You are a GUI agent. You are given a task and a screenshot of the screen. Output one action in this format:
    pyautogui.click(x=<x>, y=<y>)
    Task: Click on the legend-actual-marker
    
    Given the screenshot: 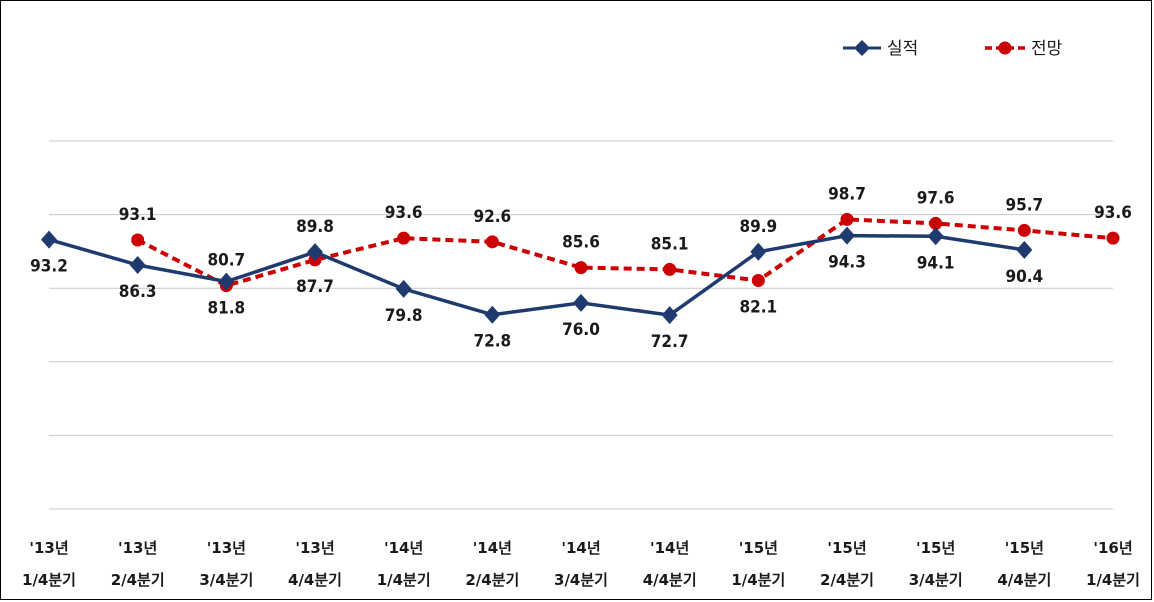 What is the action you would take?
    pyautogui.click(x=862, y=48)
    